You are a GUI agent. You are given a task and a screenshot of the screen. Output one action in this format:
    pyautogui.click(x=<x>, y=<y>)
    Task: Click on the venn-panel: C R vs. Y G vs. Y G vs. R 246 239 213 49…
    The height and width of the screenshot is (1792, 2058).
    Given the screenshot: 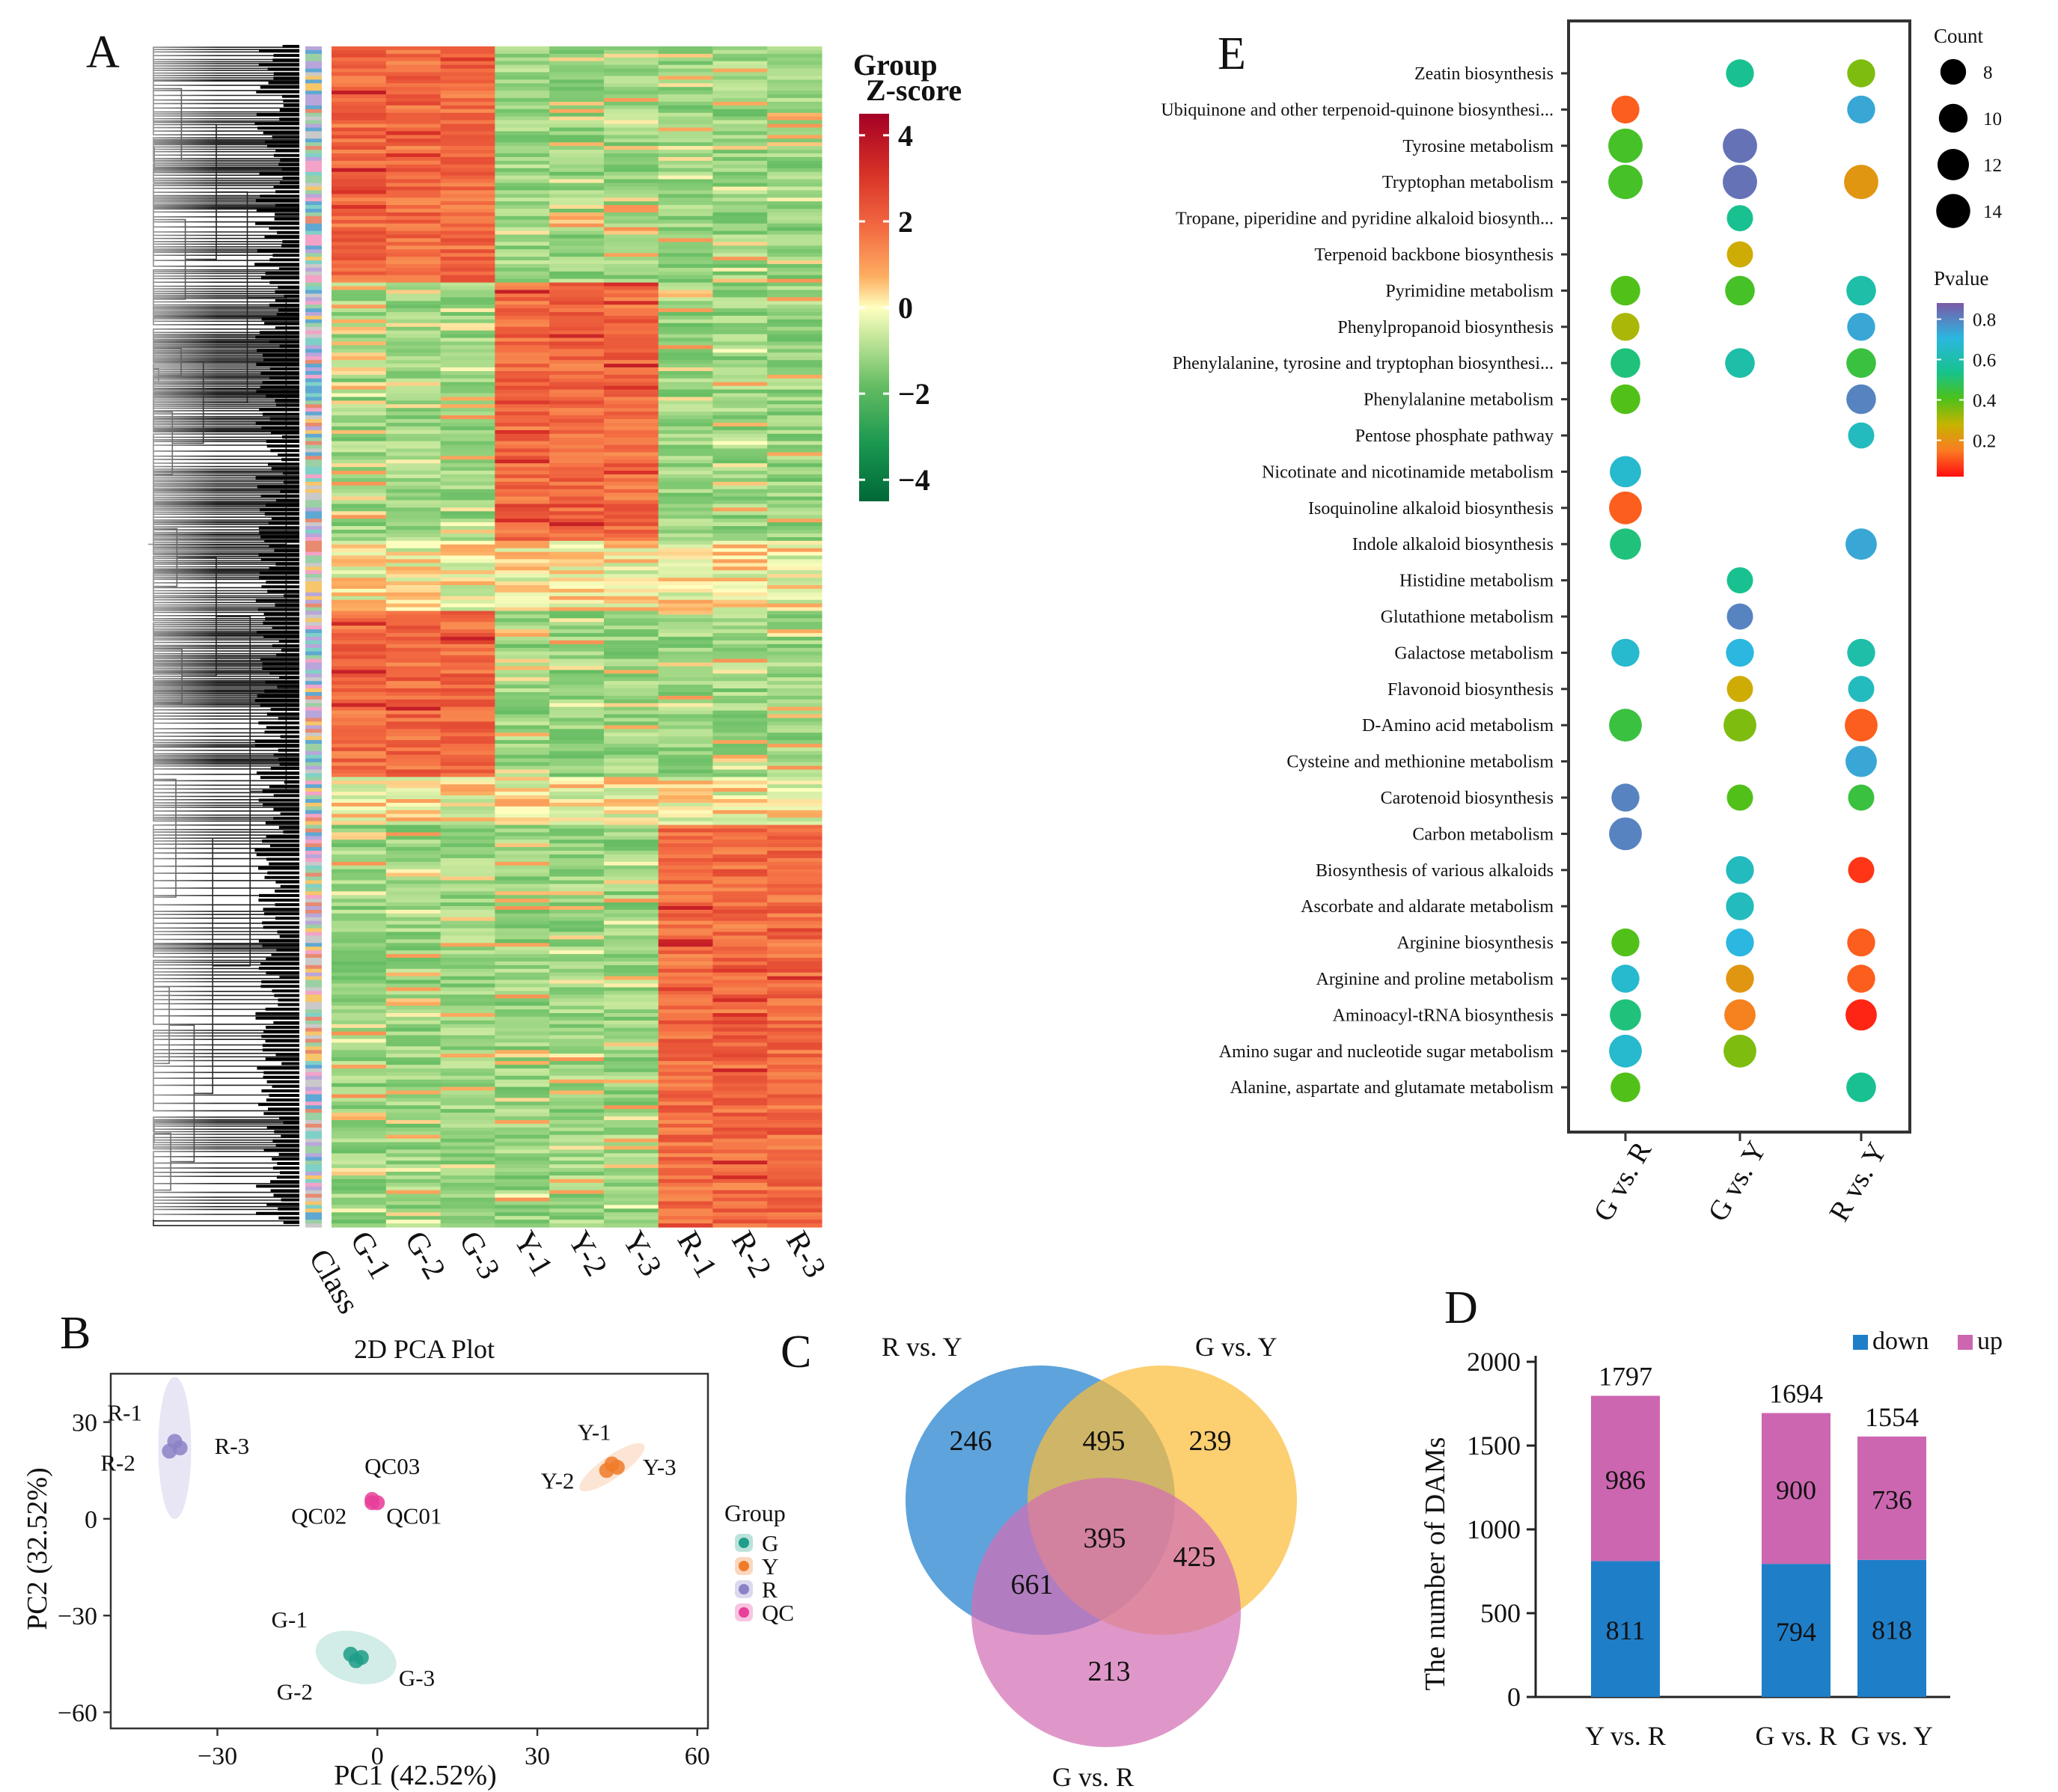 What is the action you would take?
    pyautogui.click(x=1039, y=1560)
    